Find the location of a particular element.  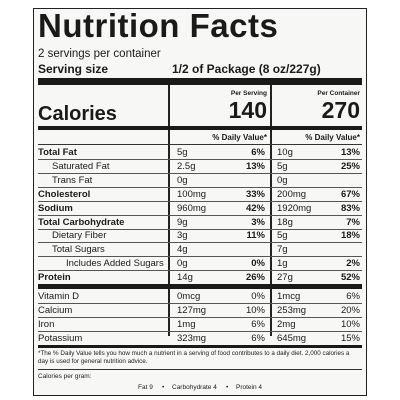

container-amount: 2mg is located at coordinates (286, 324).